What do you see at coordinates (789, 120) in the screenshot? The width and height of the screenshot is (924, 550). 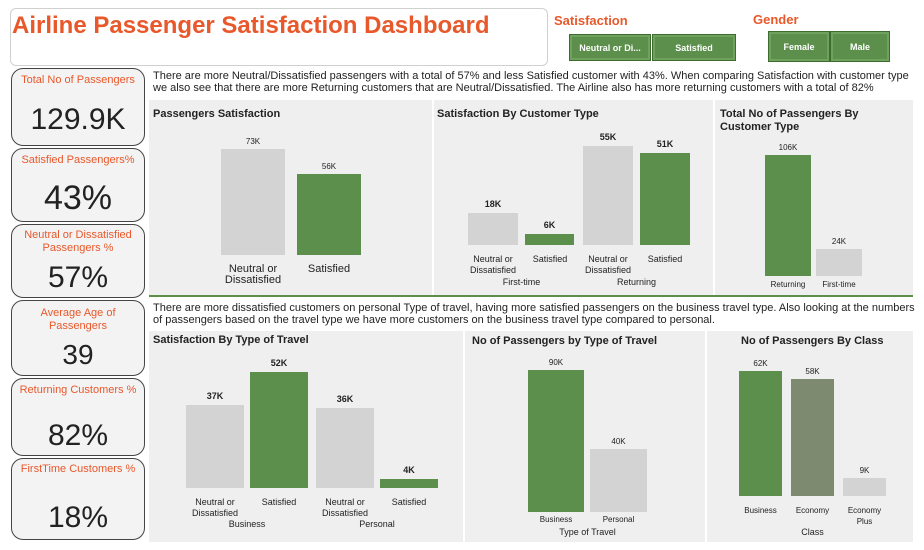 I see `chart-title-passengers-by-customer-type: Total No of Passengers By Customer Type` at bounding box center [789, 120].